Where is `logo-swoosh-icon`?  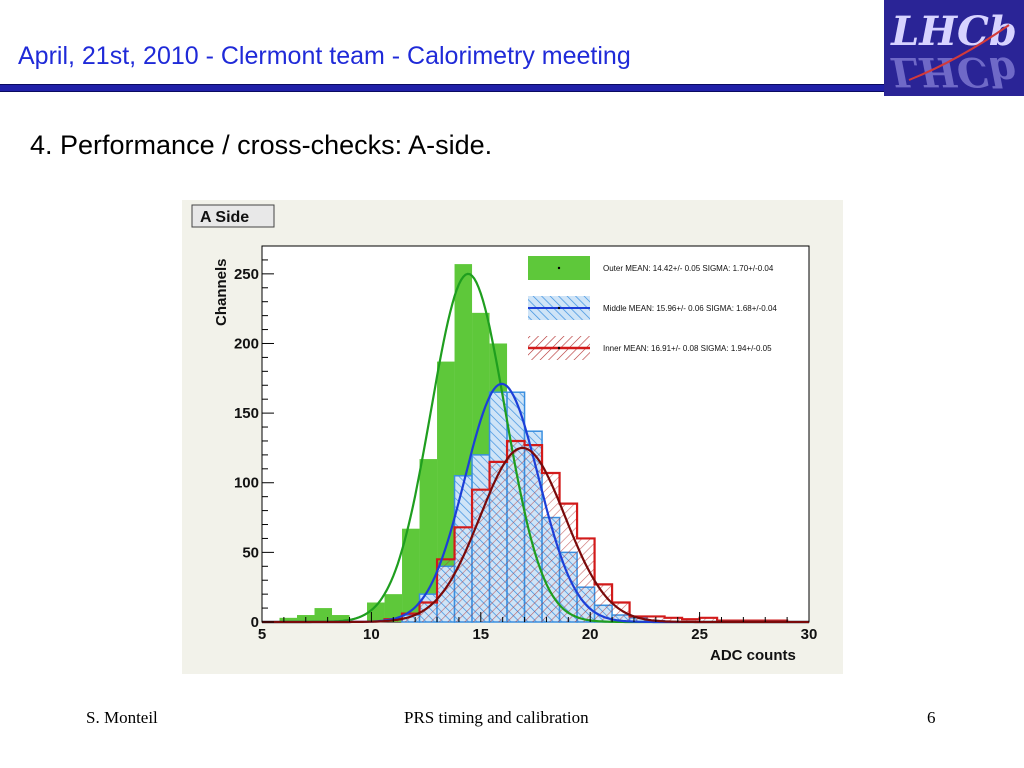
logo-swoosh-icon is located at coordinates (959, 52).